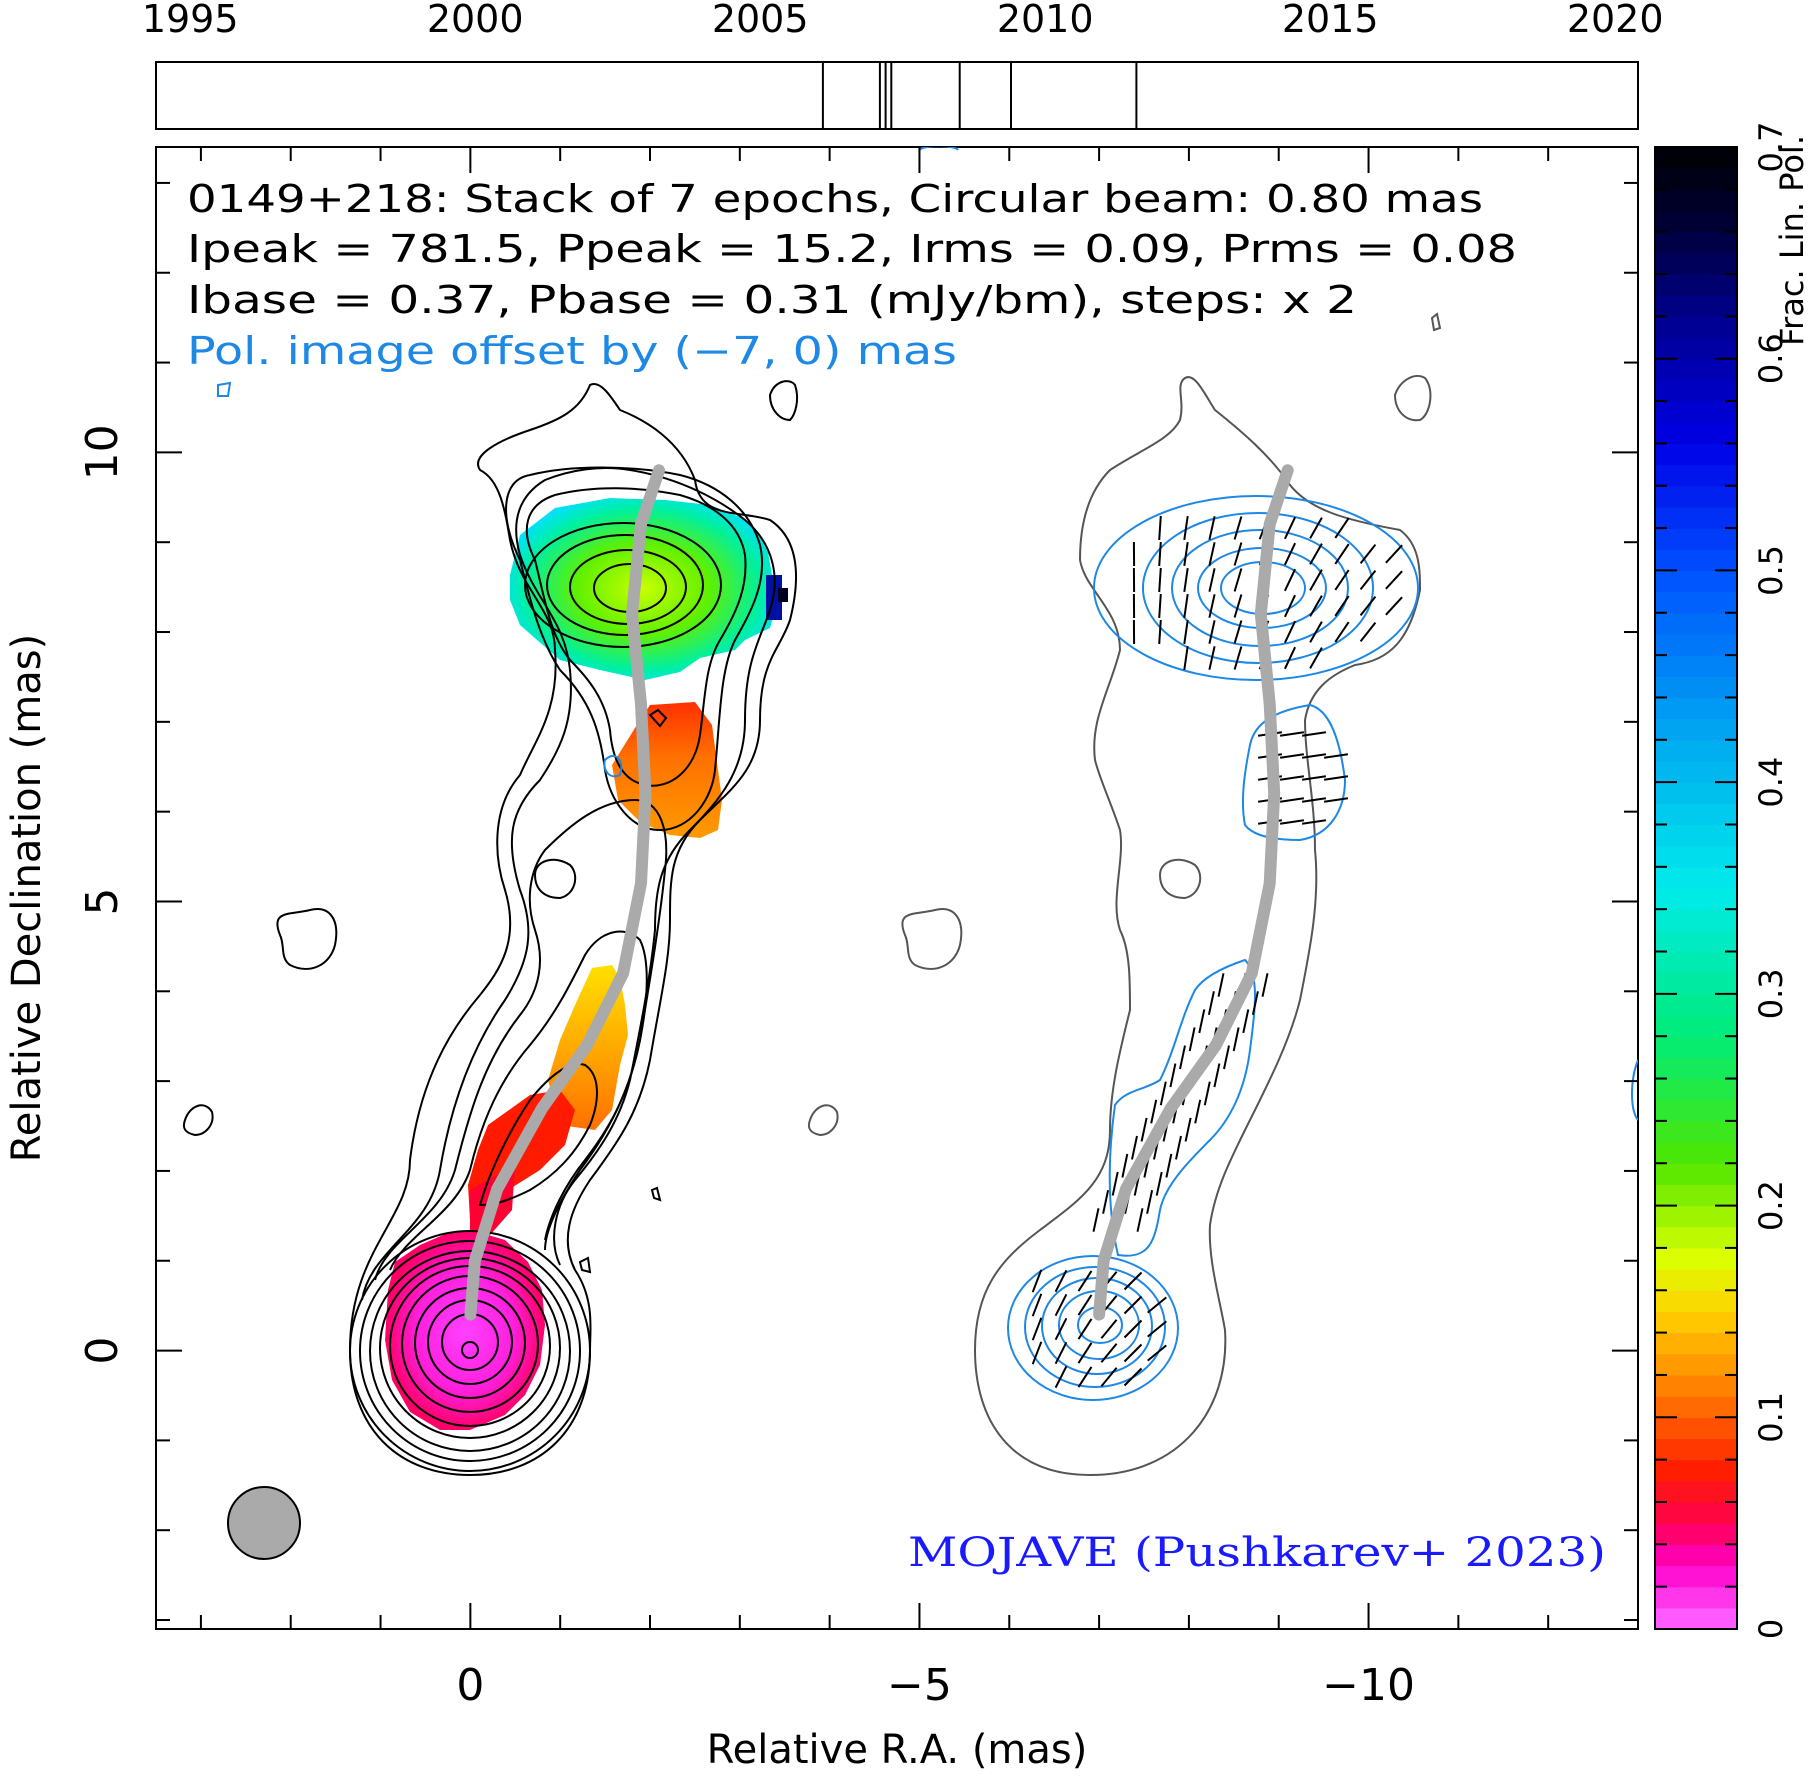 The image size is (1819, 1778). I want to click on colorbar-frame, so click(1696, 888).